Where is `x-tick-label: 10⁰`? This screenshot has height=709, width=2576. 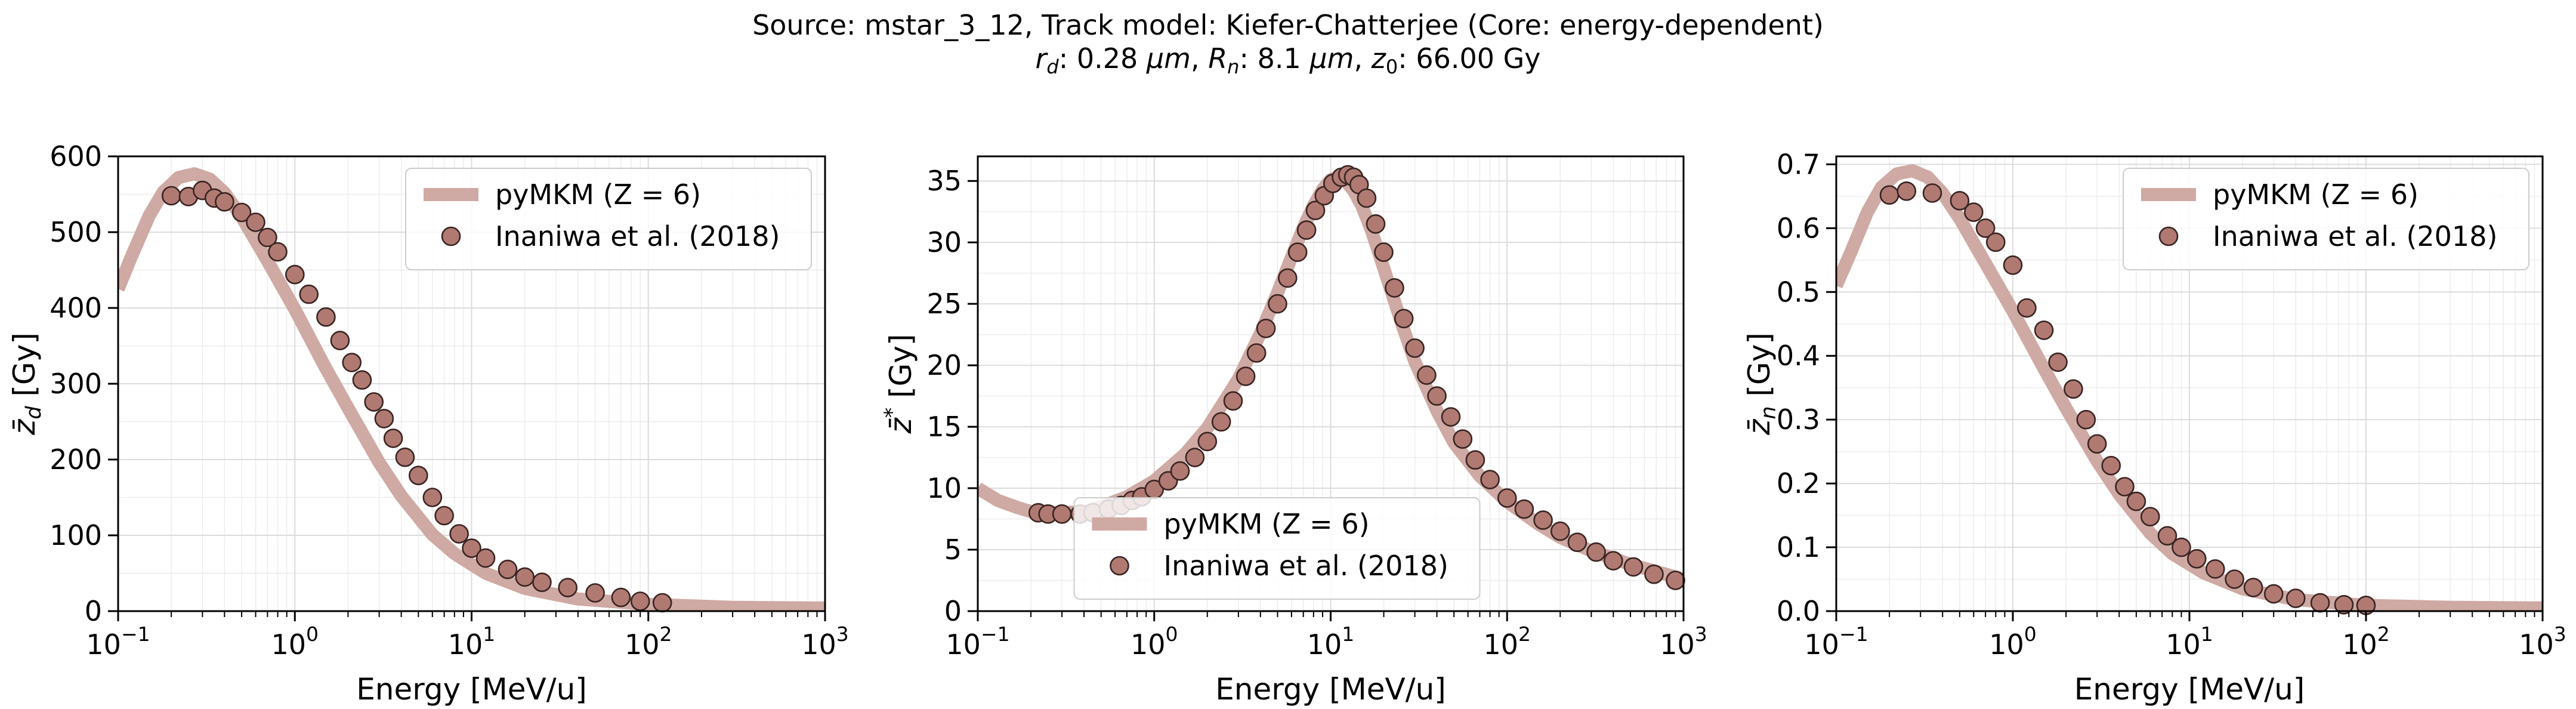
x-tick-label: 10⁰ is located at coordinates (1154, 641).